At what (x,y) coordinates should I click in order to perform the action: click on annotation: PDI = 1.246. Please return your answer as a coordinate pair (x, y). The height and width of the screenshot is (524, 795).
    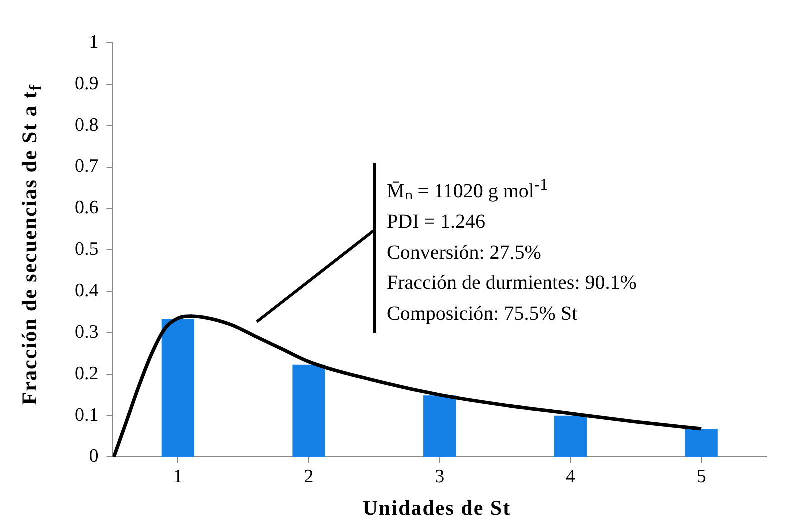
    Looking at the image, I should click on (437, 223).